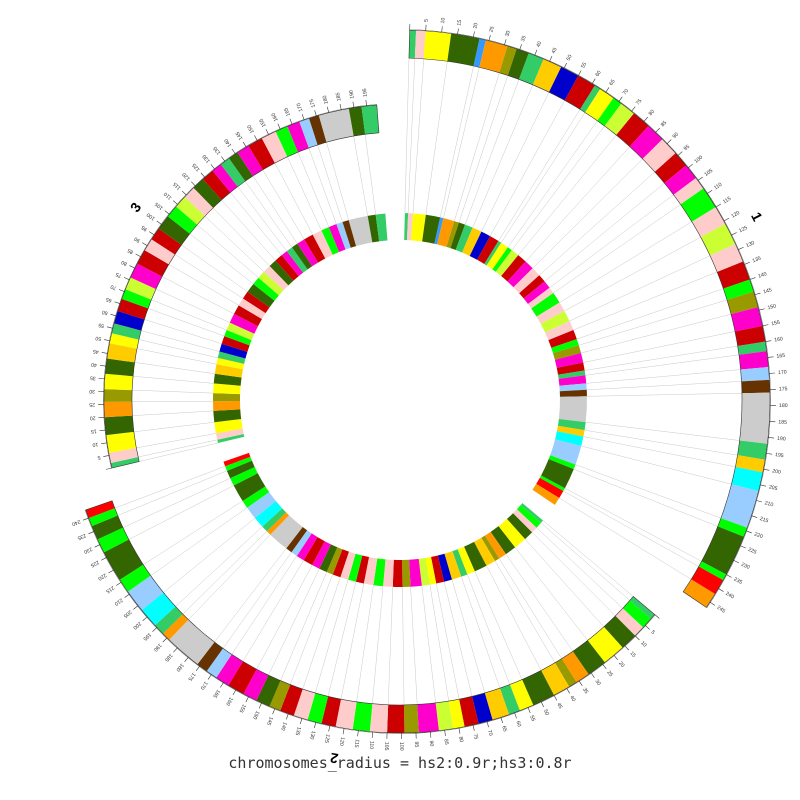 This screenshot has height=800, width=800. What do you see at coordinates (110, 589) in the screenshot?
I see `tick-label: 215` at bounding box center [110, 589].